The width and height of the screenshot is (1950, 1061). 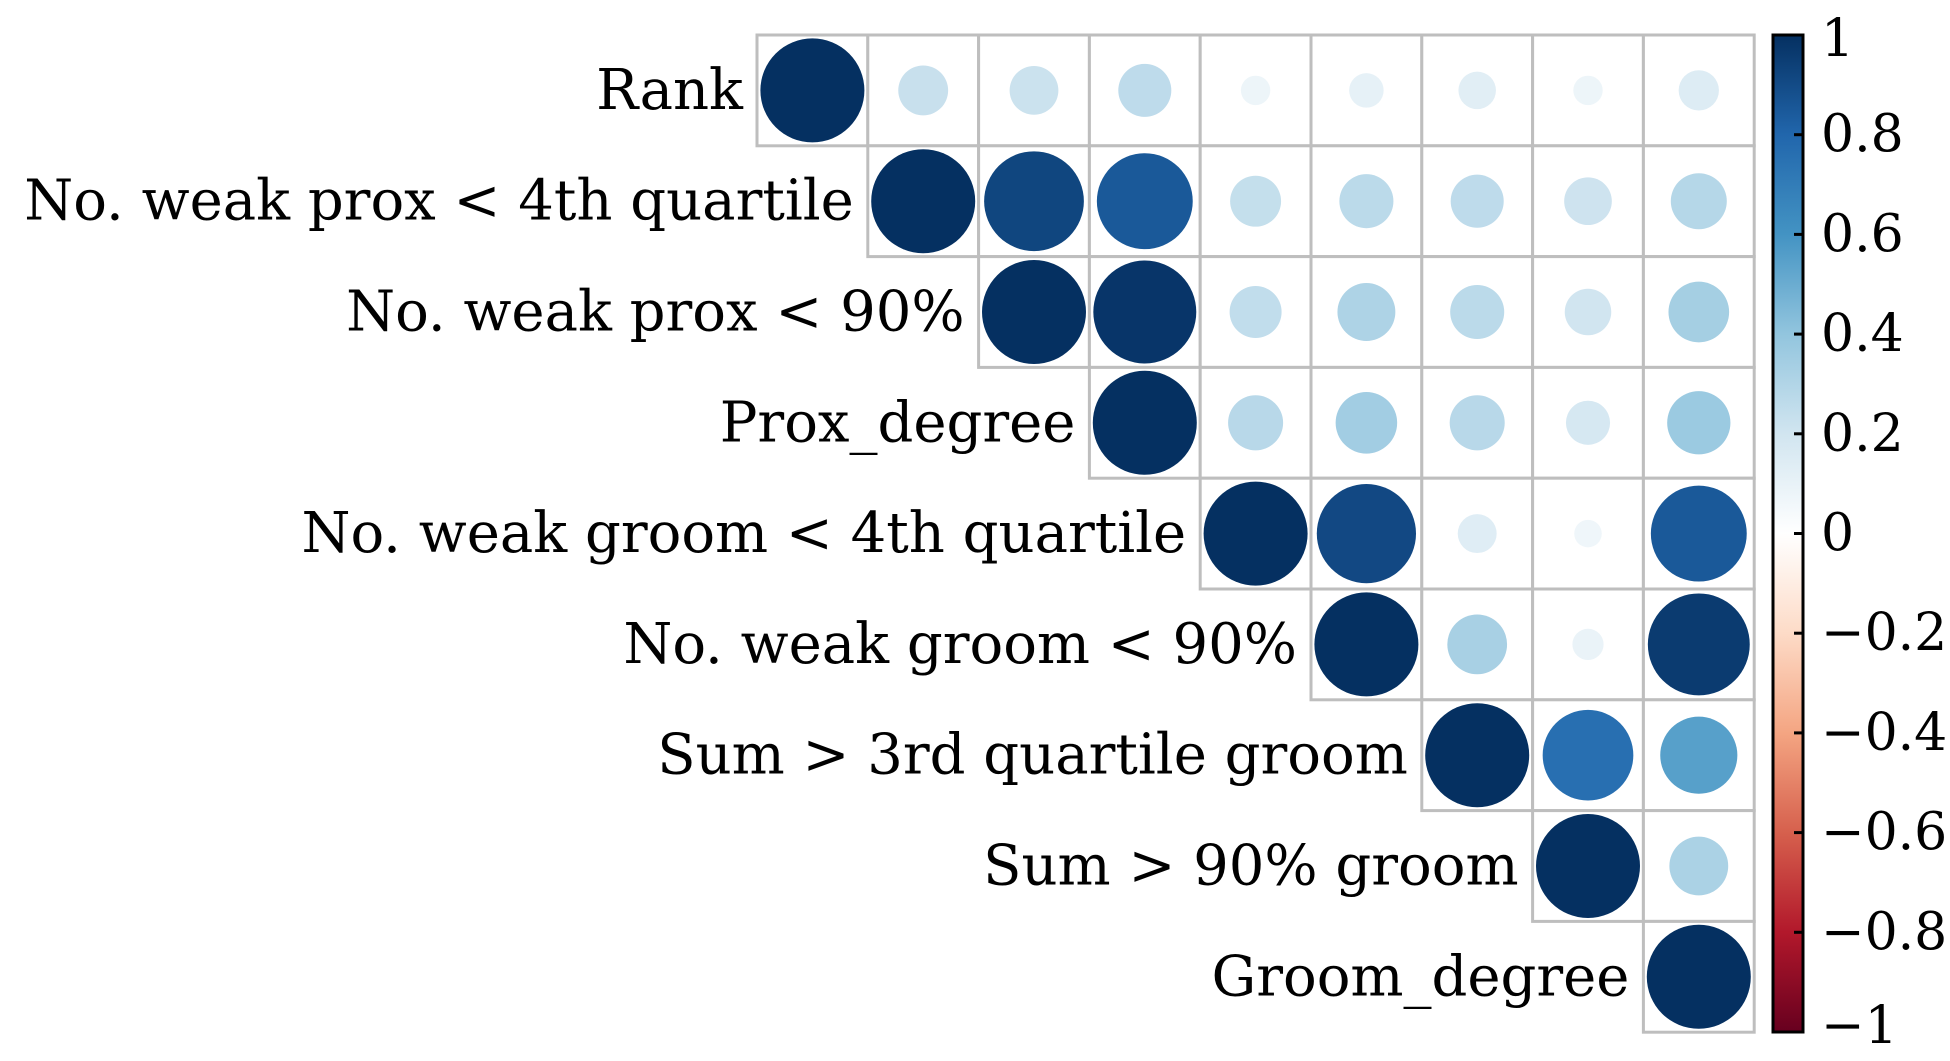 I want to click on row-label: No. weak prox < 4th quartile, so click(x=439, y=201).